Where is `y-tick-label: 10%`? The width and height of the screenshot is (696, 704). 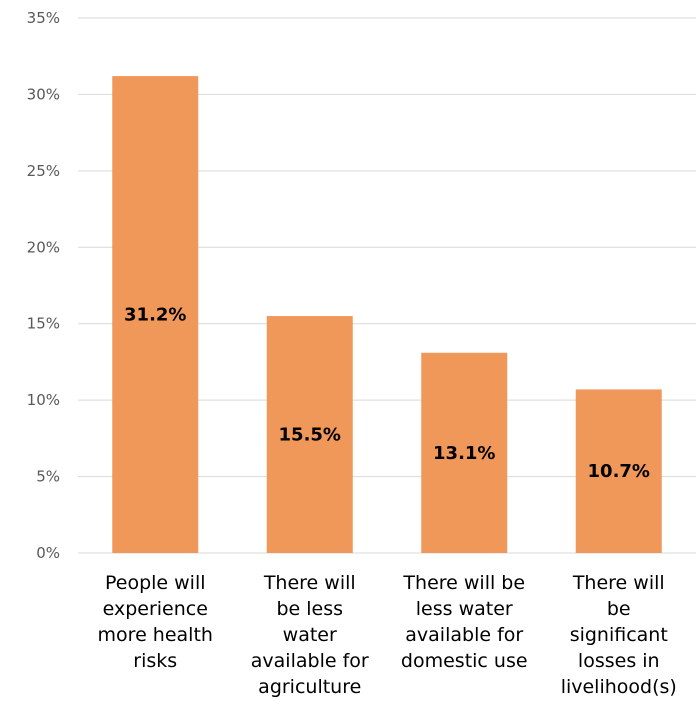
y-tick-label: 10% is located at coordinates (43, 400).